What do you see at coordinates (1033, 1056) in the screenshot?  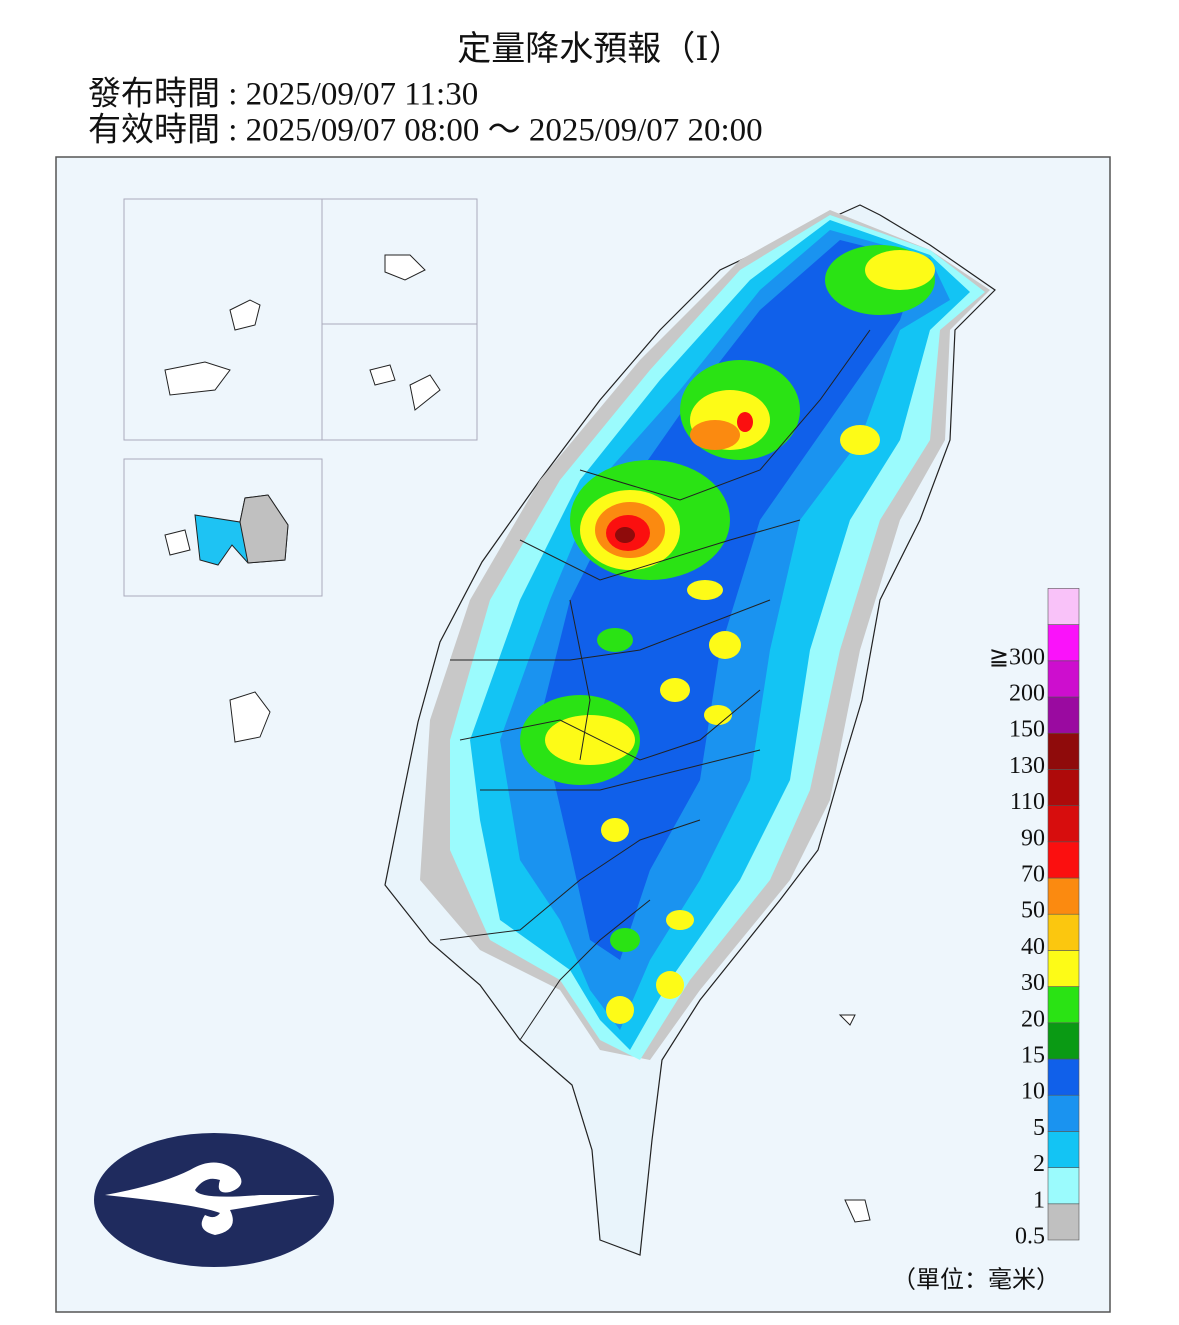 I see `legend-label: 15` at bounding box center [1033, 1056].